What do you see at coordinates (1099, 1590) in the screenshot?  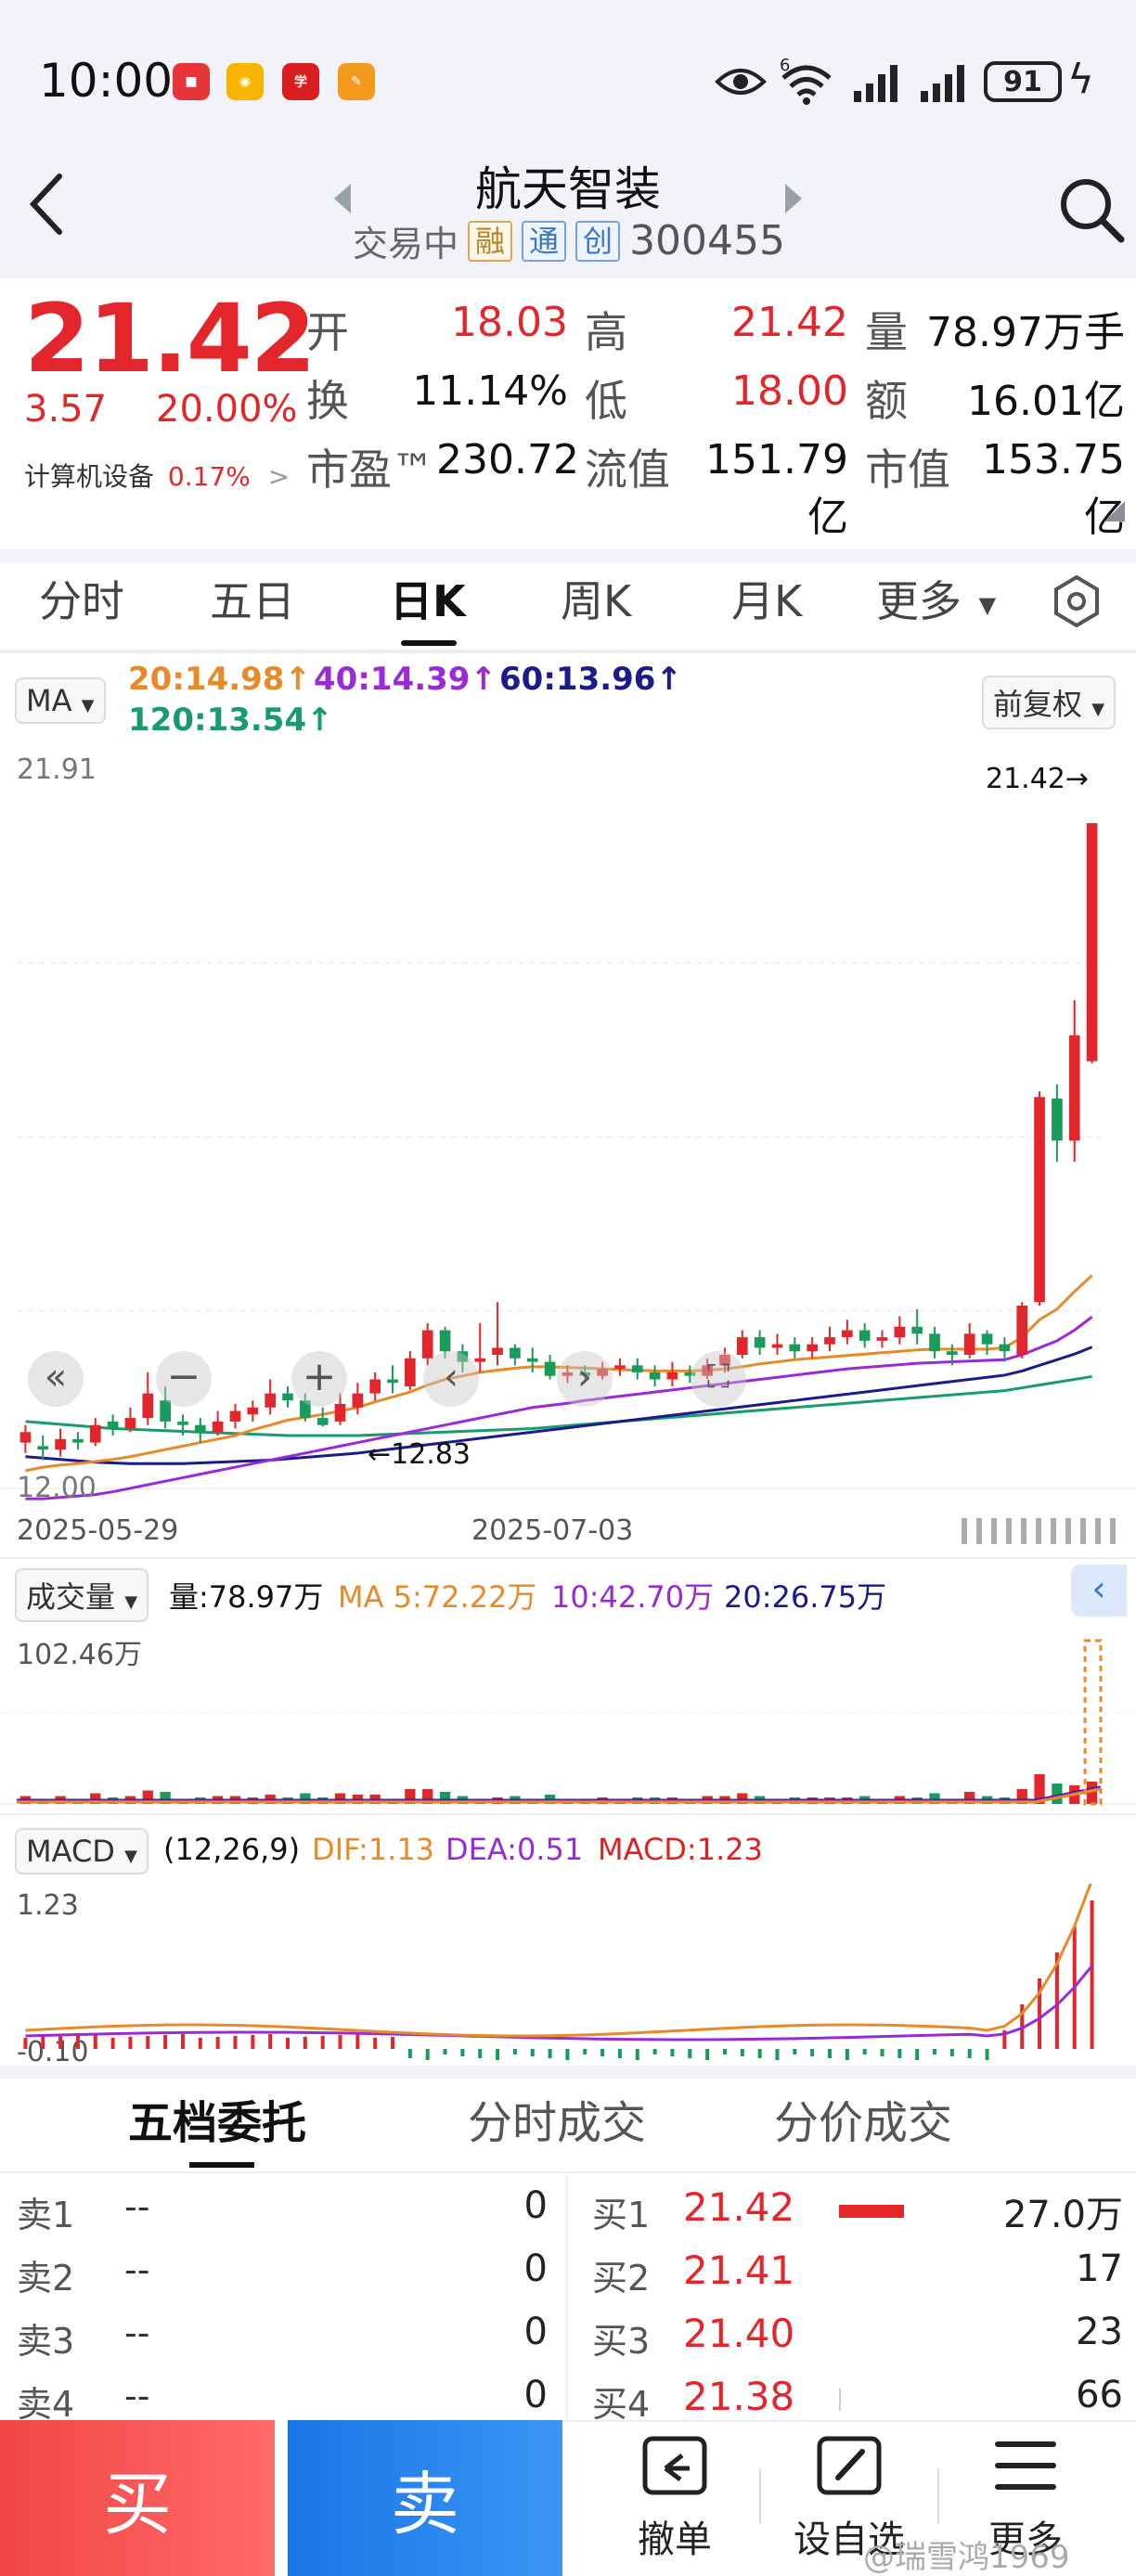 I see `side-panel-toggle: ‹` at bounding box center [1099, 1590].